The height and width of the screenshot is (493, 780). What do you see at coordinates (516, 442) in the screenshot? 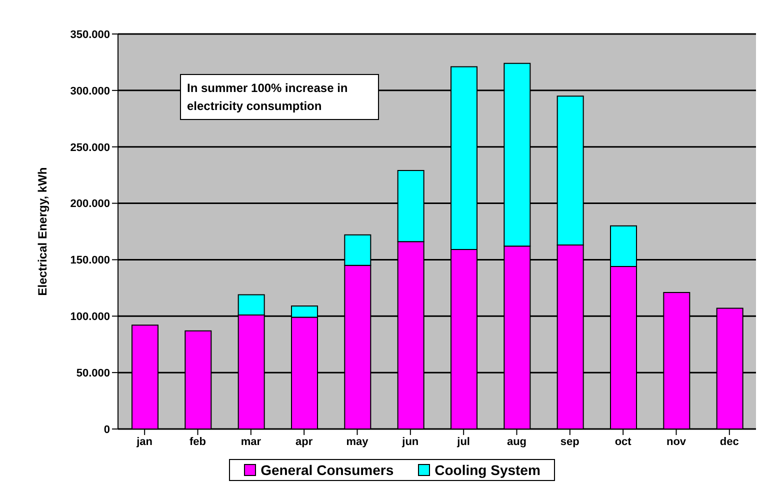
I see `x-tick-label: aug` at bounding box center [516, 442].